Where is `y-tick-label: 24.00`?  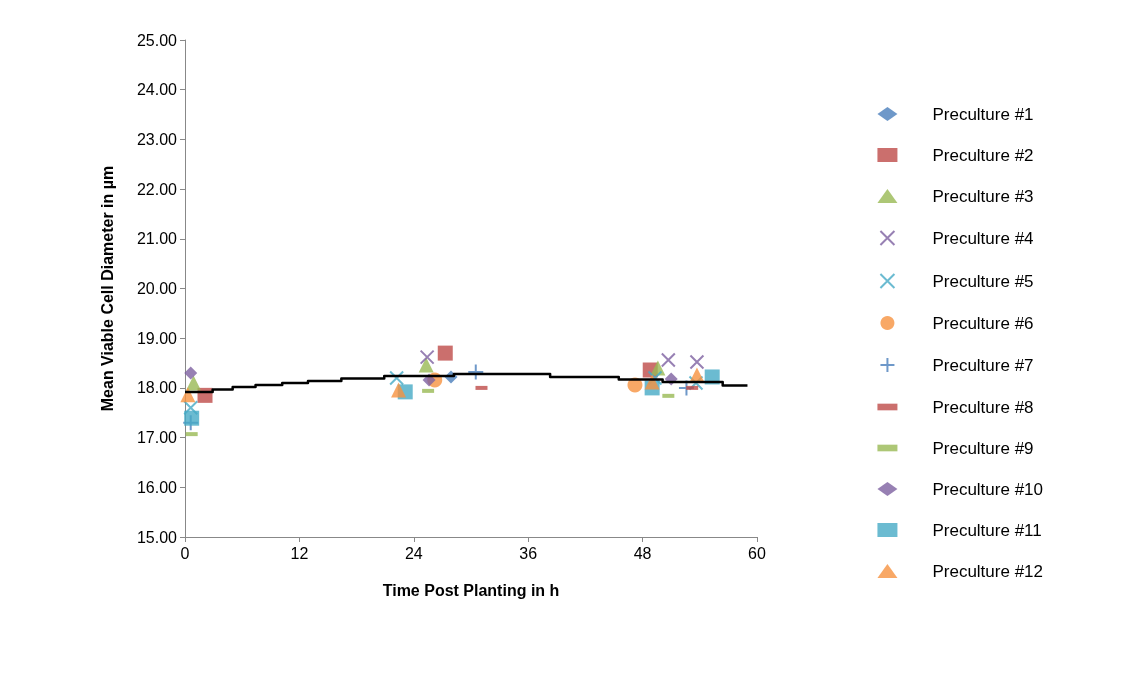 y-tick-label: 24.00 is located at coordinates (157, 90).